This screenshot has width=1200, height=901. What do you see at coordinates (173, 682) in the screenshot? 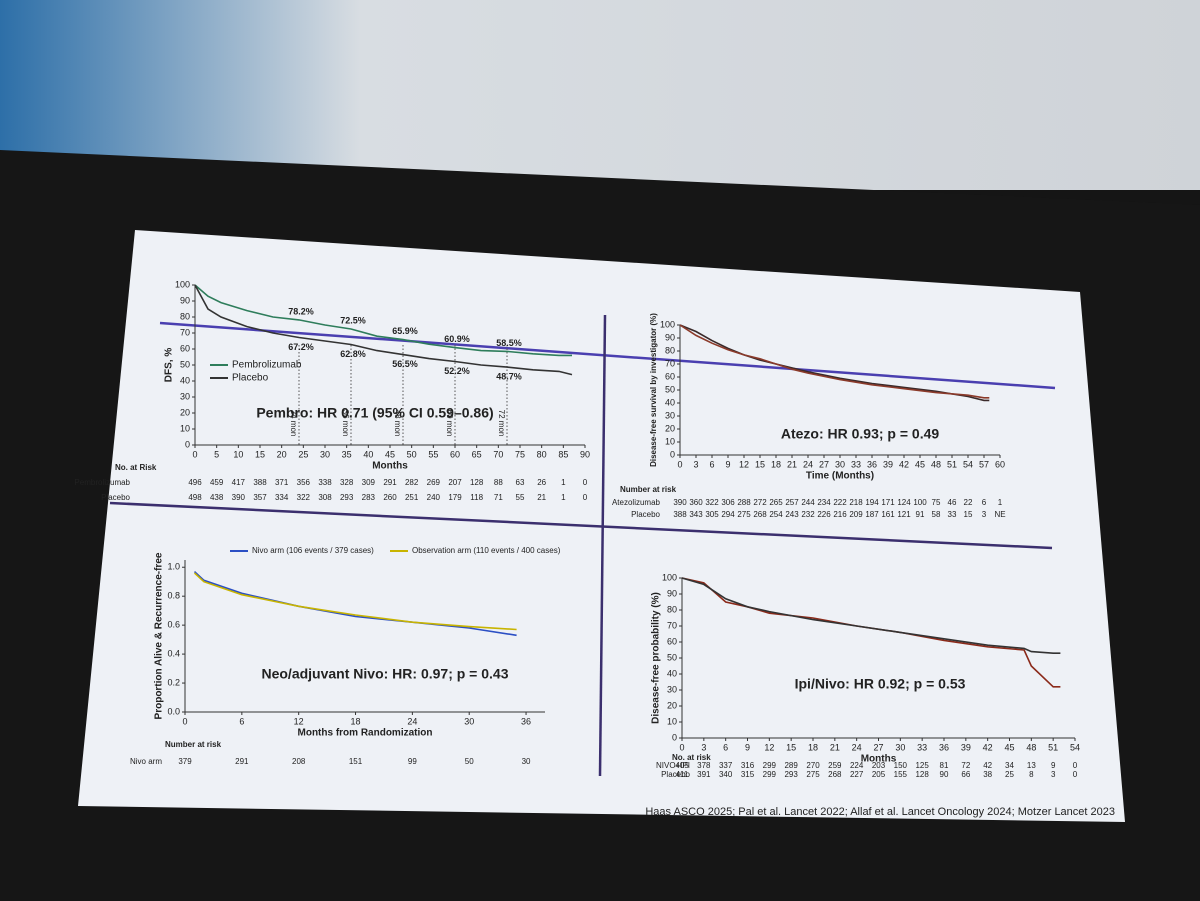
I see `y-tick-label: 0.2` at bounding box center [173, 682].